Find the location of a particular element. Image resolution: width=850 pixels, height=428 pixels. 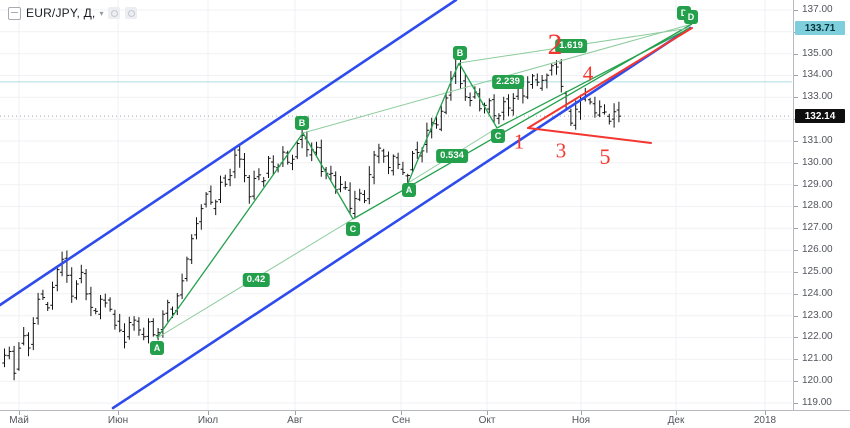

price-tick-label: 134.00 is located at coordinates (817, 74).